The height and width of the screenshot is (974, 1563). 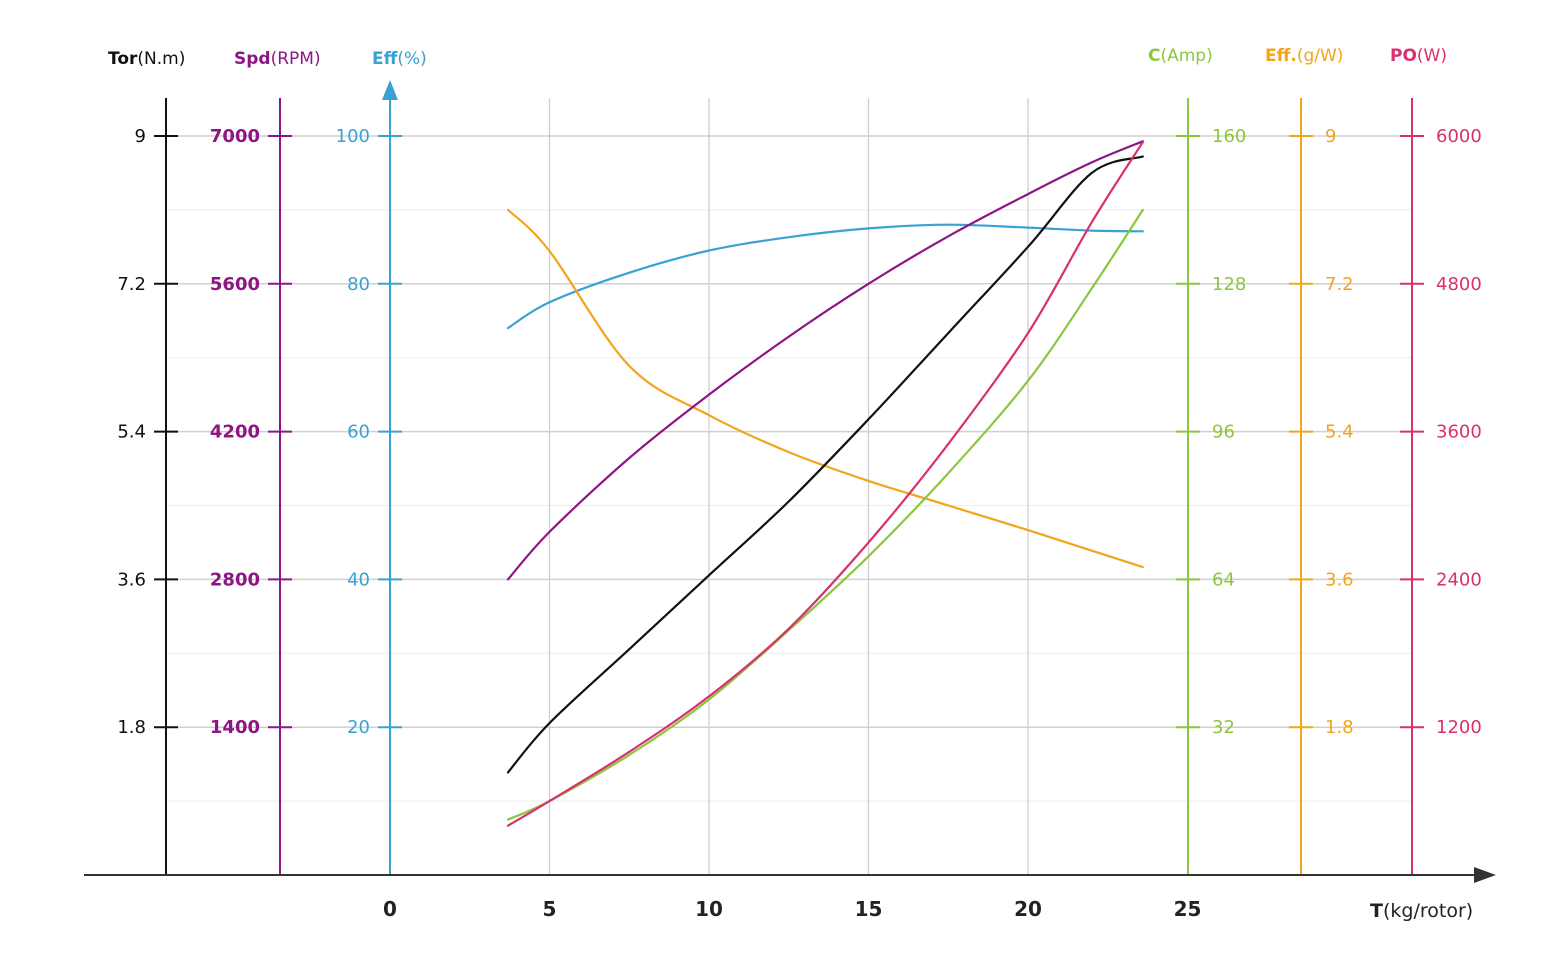 I want to click on axis-title-spd: Spd(RPM), so click(x=277, y=59).